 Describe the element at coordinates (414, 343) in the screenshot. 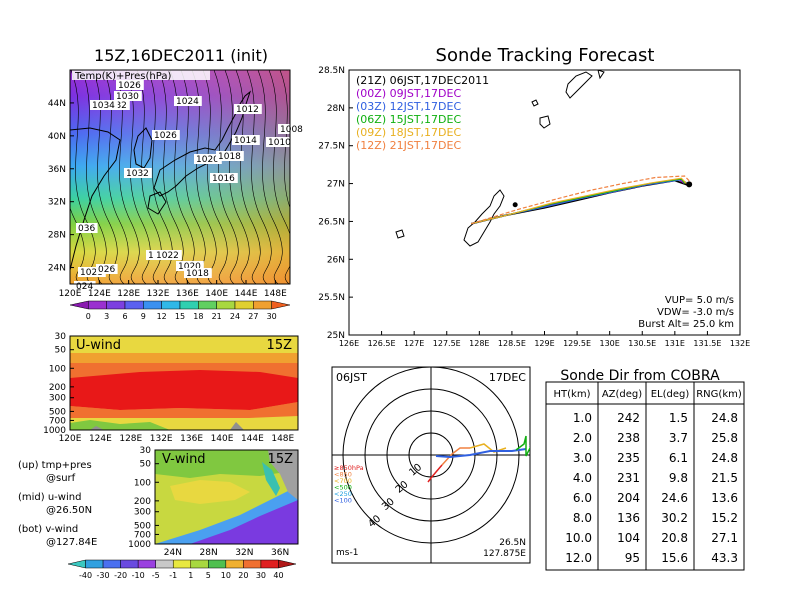

I see `track-lon-tick-label: 127E` at that location.